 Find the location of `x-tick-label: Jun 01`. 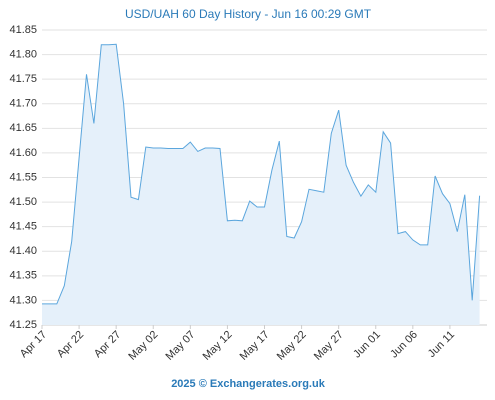

x-tick-label: Jun 01 is located at coordinates (367, 345).